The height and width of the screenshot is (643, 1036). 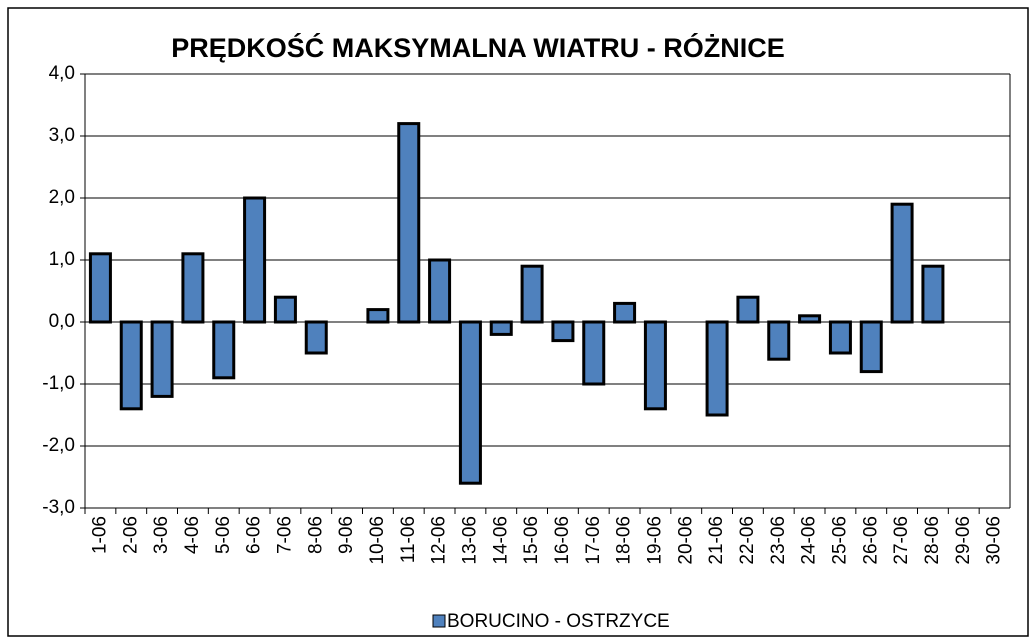 I want to click on x-tick-label: 2-06, so click(x=130, y=535).